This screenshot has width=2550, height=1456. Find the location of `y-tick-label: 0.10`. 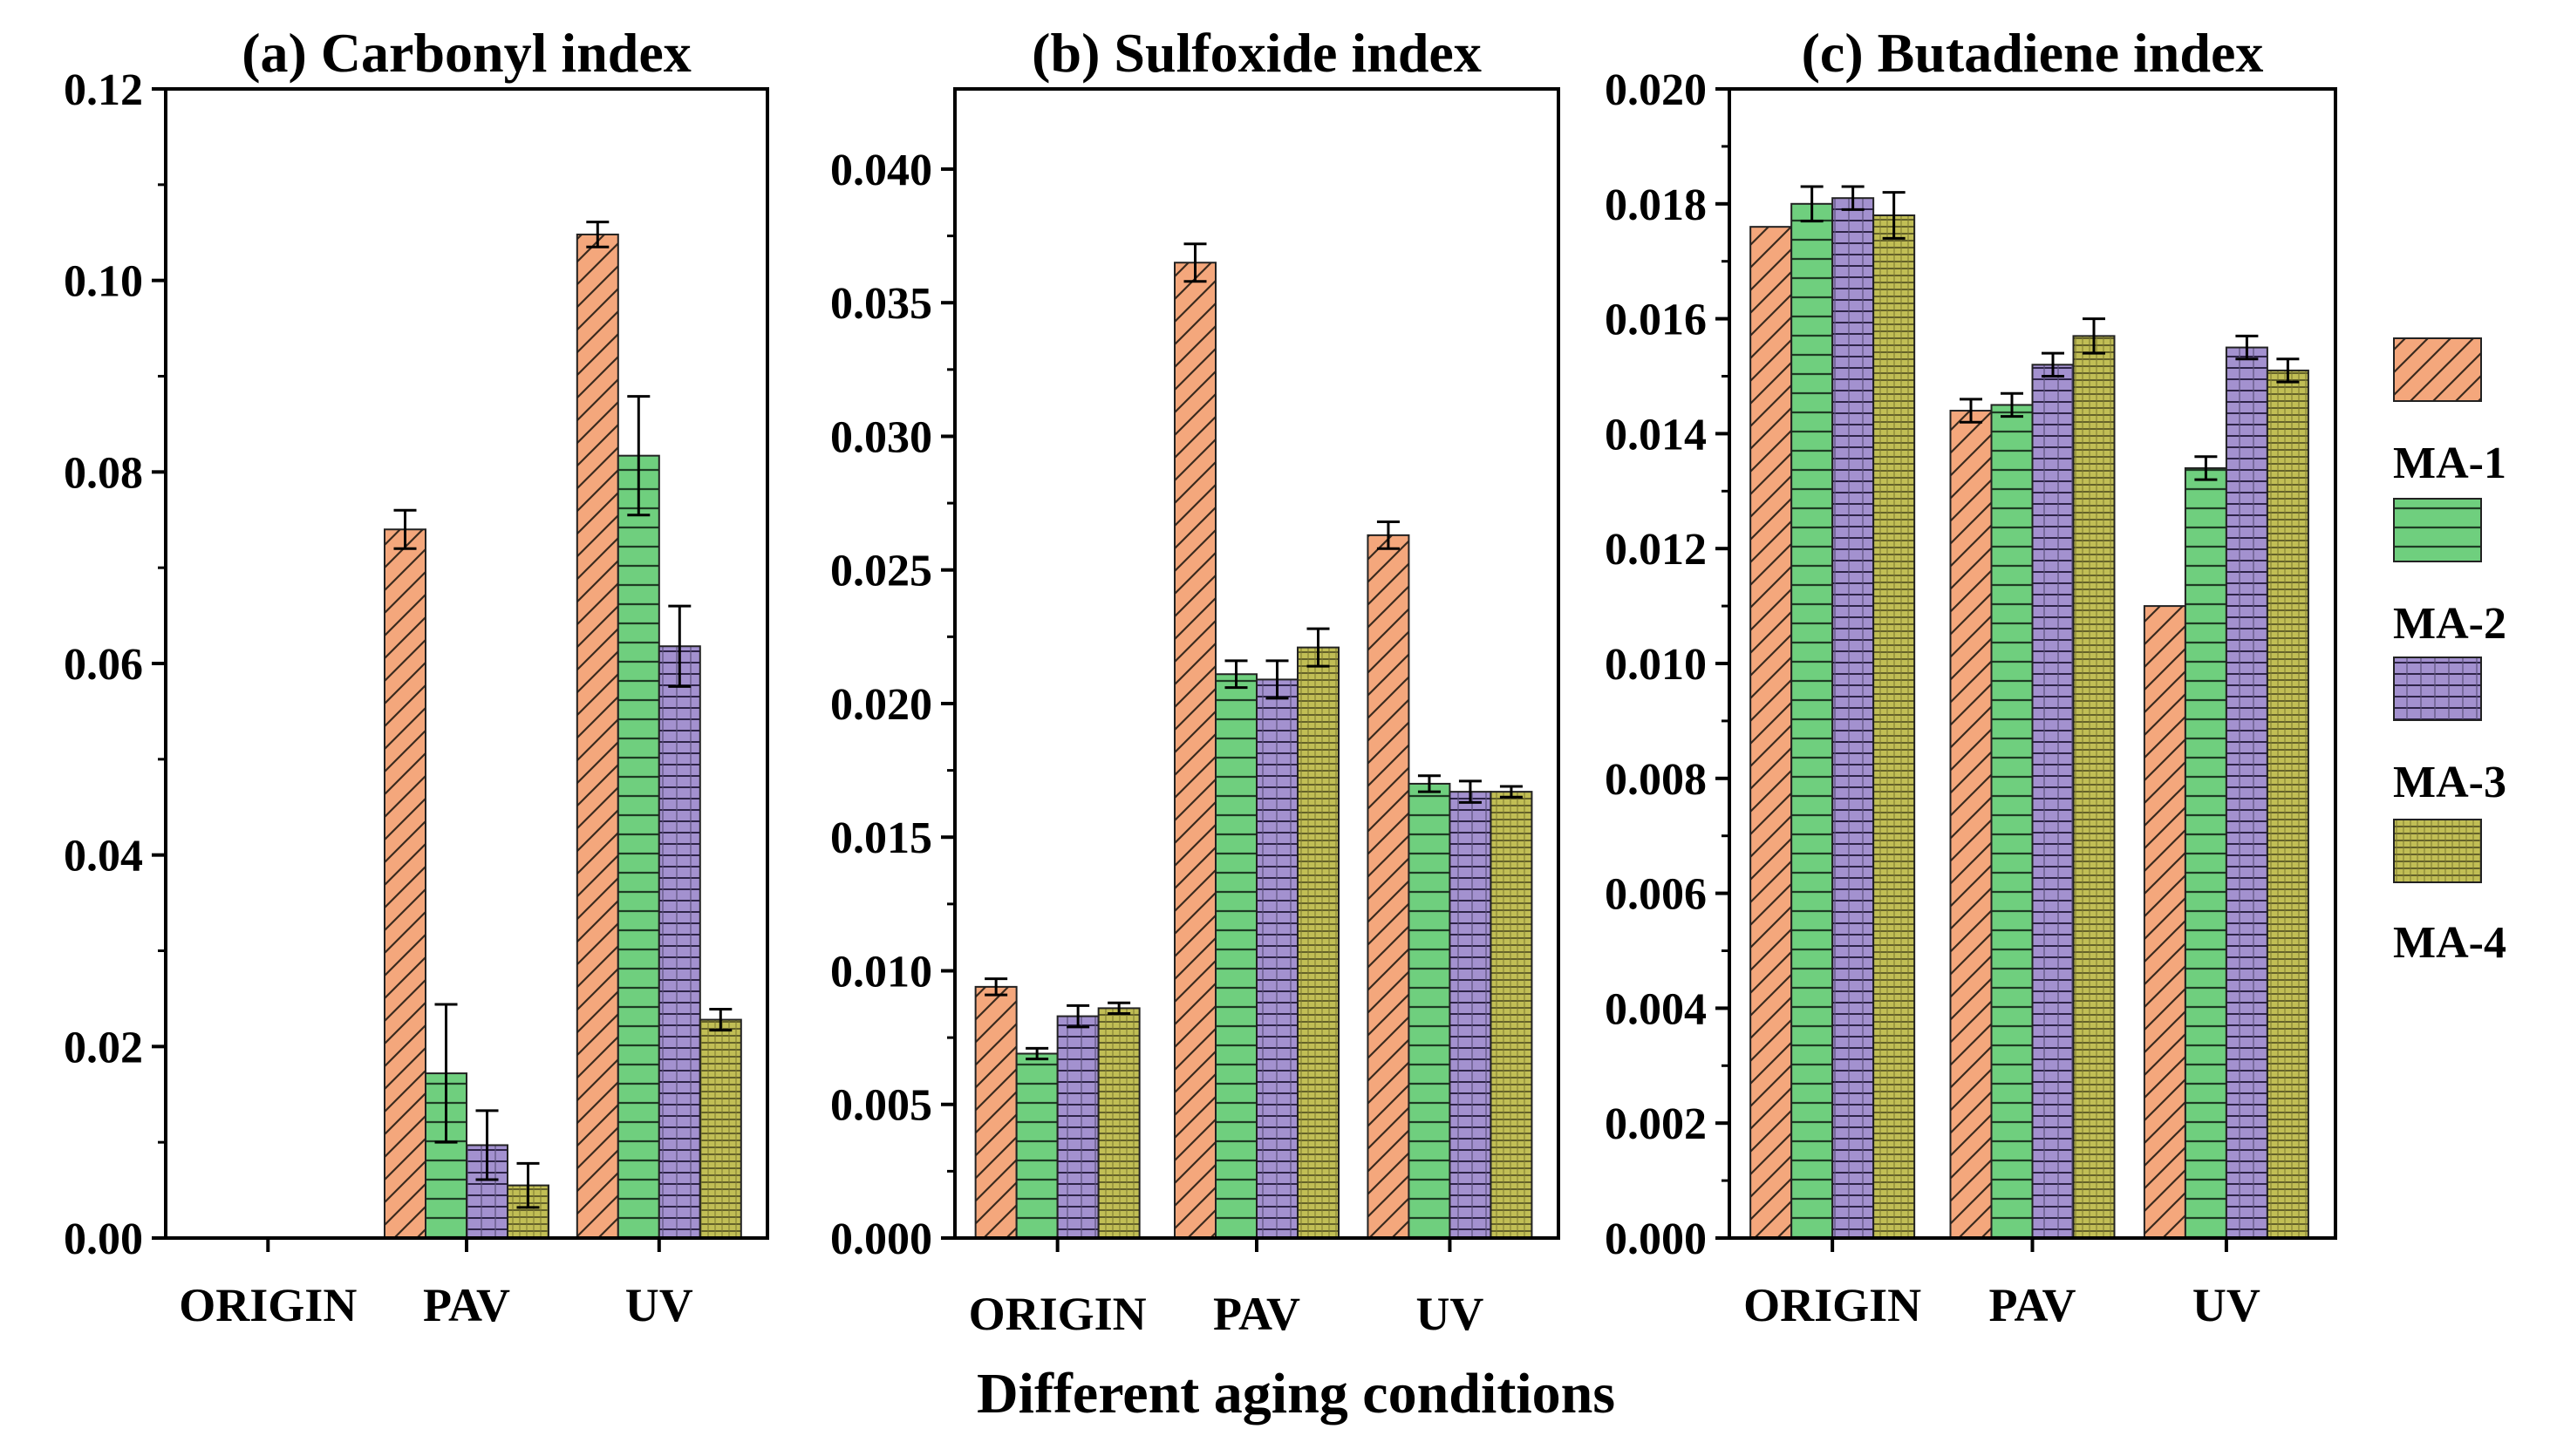

y-tick-label: 0.10 is located at coordinates (103, 282).